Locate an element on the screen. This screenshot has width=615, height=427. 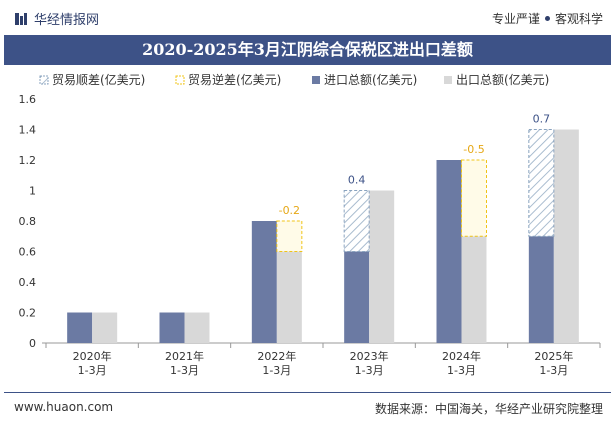
y-tick-label: 0.2 is located at coordinates (28, 313).